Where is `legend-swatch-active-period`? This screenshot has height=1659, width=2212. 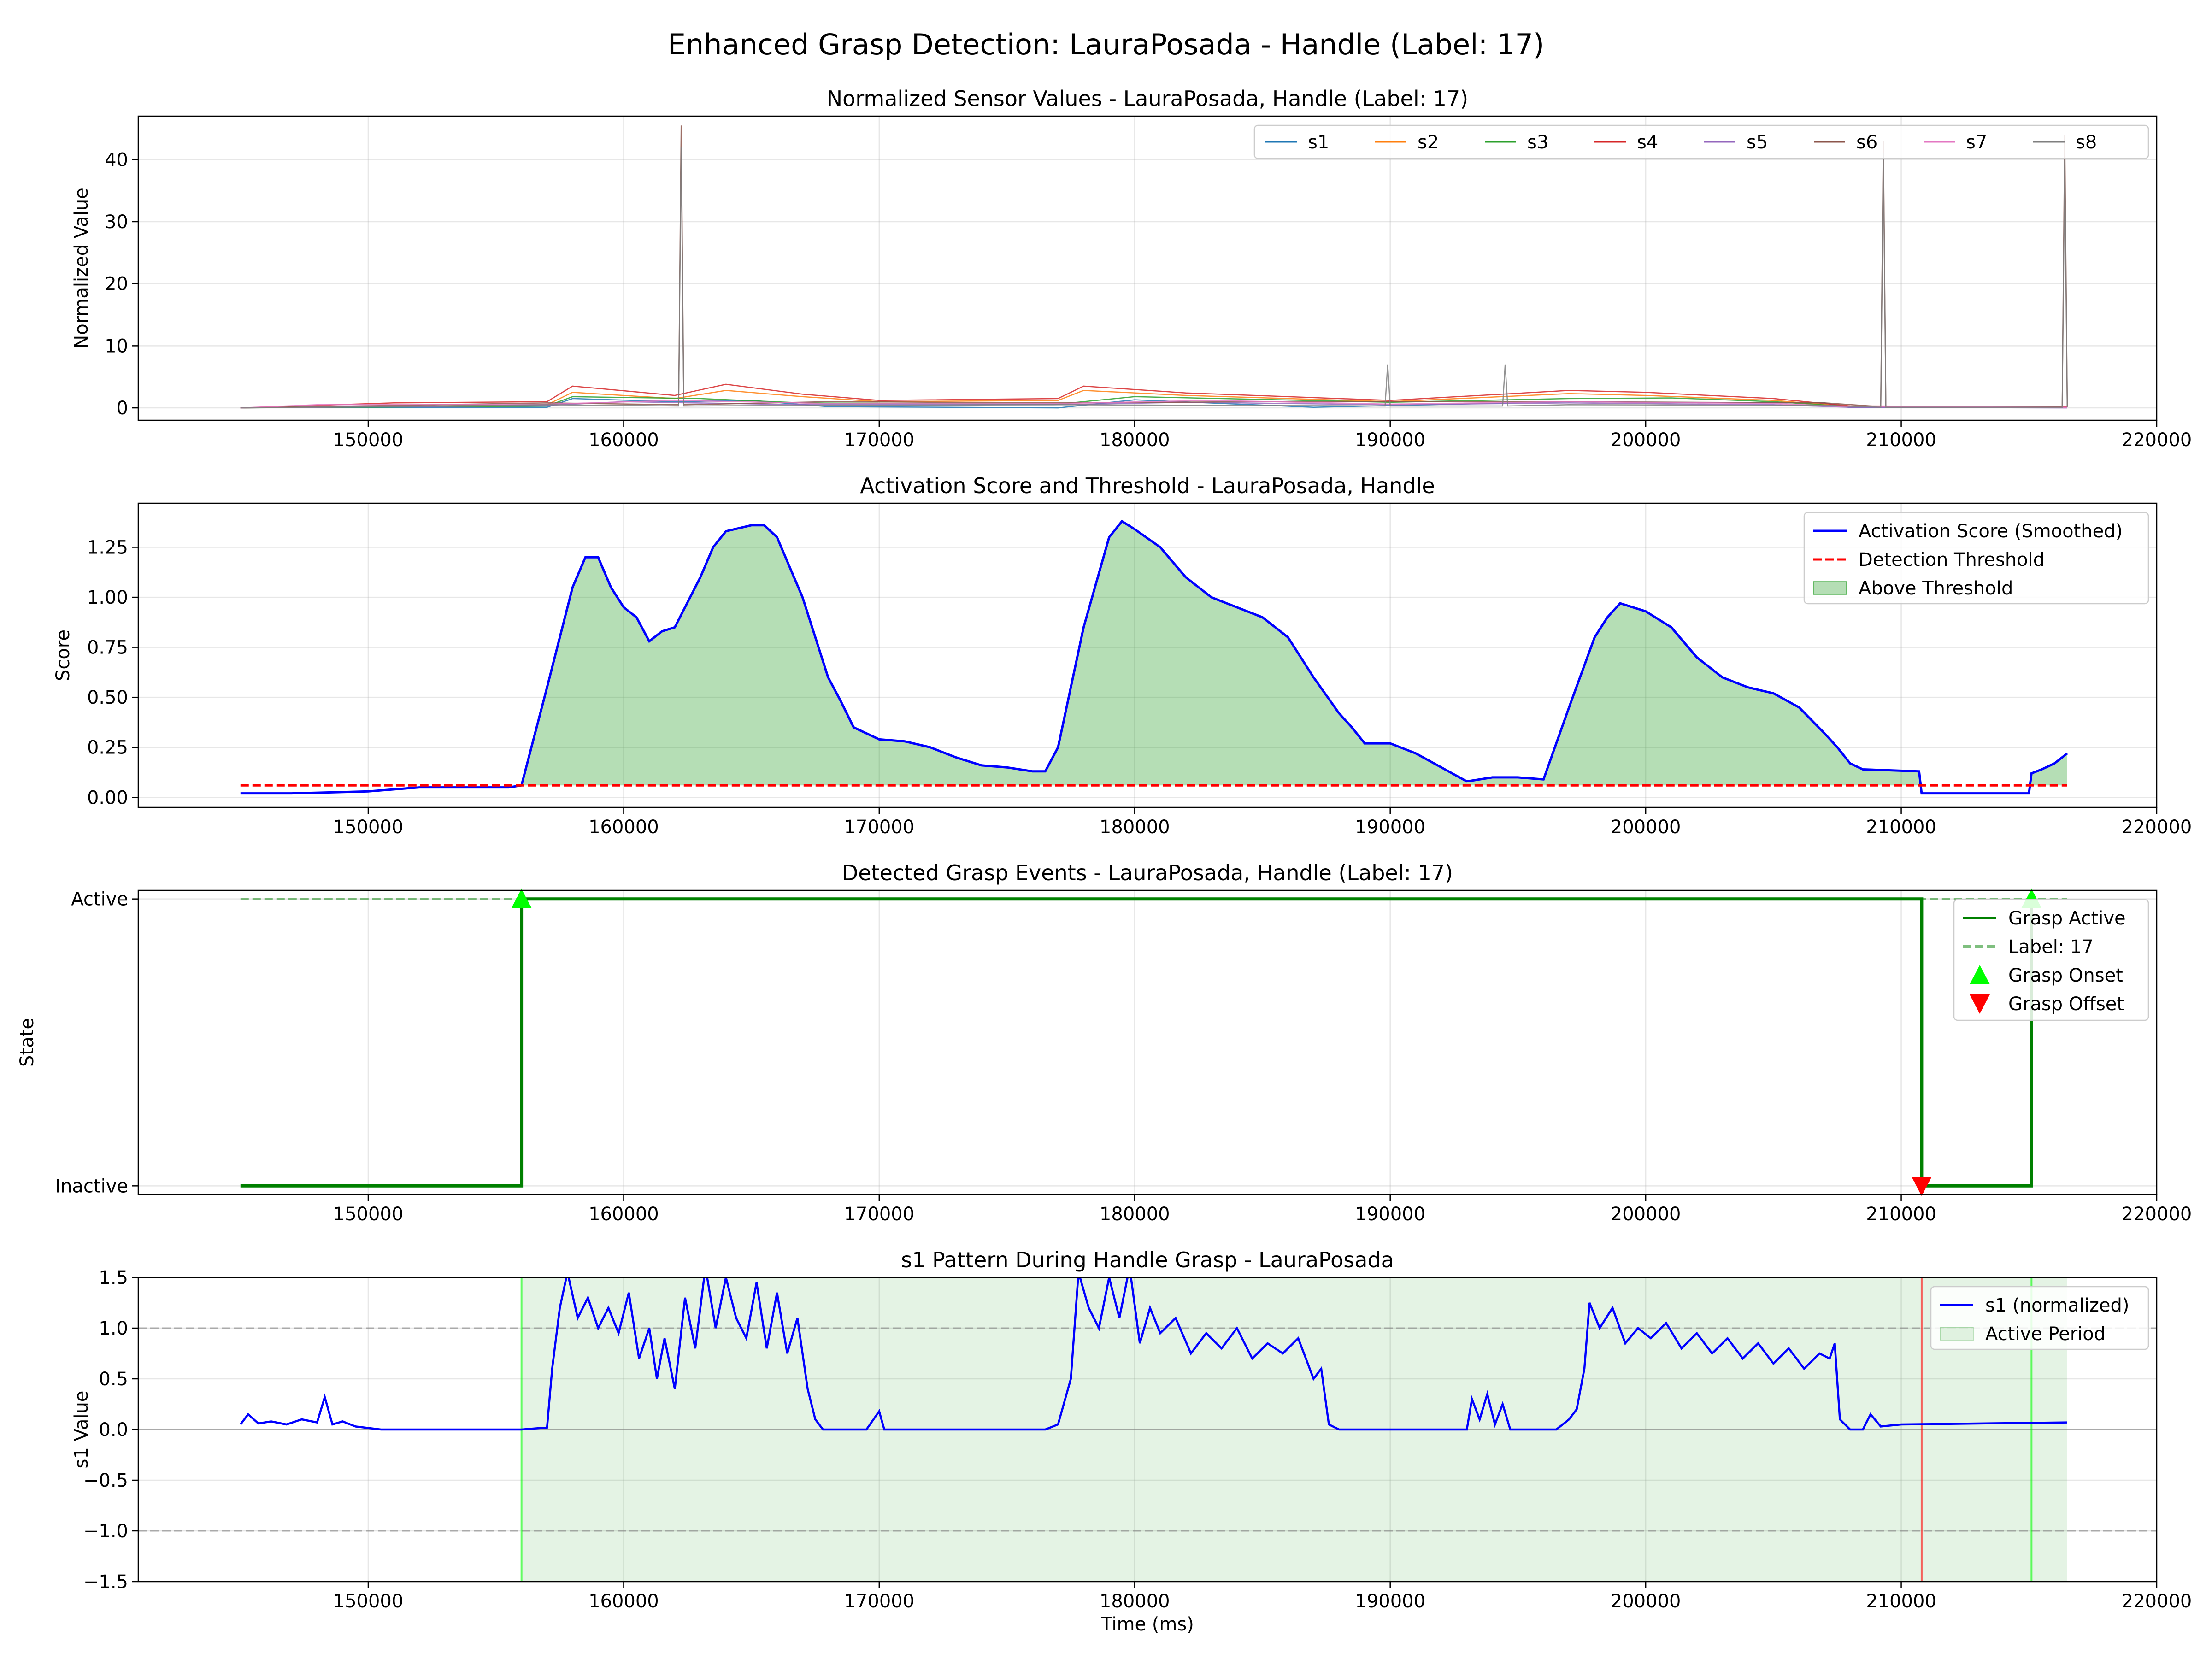
legend-swatch-active-period is located at coordinates (1957, 1334).